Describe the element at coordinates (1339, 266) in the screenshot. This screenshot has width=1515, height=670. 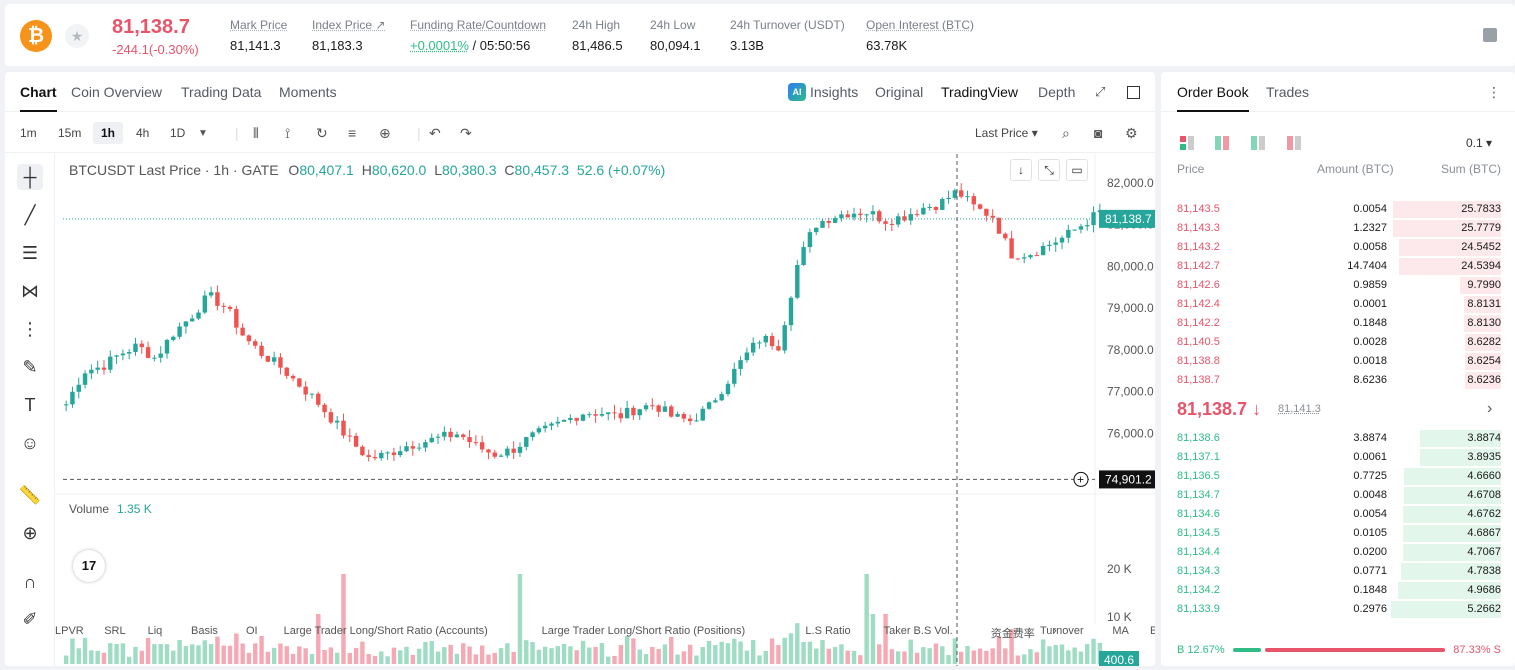
I see `ask-row: 81,142.7 14.7404 24.5394` at that location.